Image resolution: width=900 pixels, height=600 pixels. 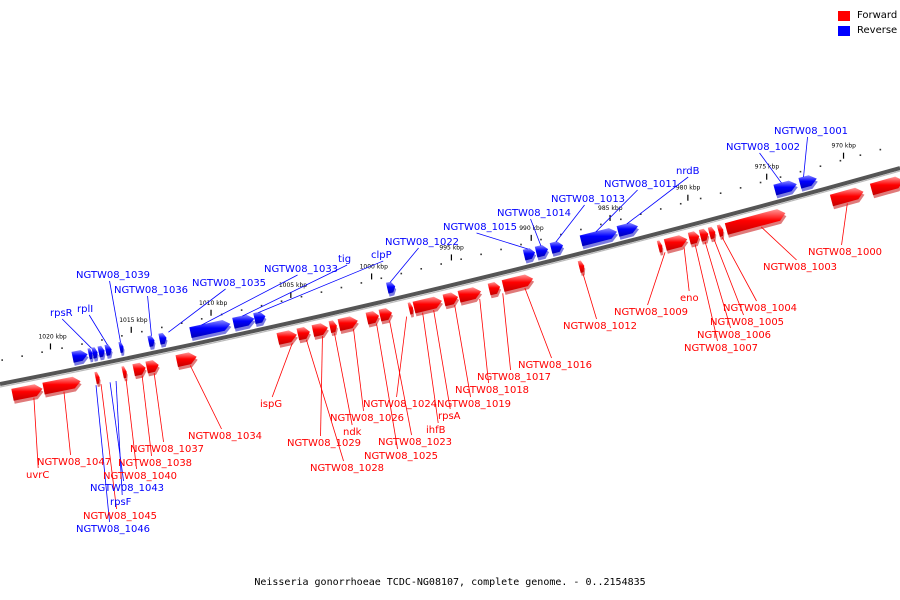 What do you see at coordinates (688, 171) in the screenshot?
I see `gene-label-nrdb: nrdB` at bounding box center [688, 171].